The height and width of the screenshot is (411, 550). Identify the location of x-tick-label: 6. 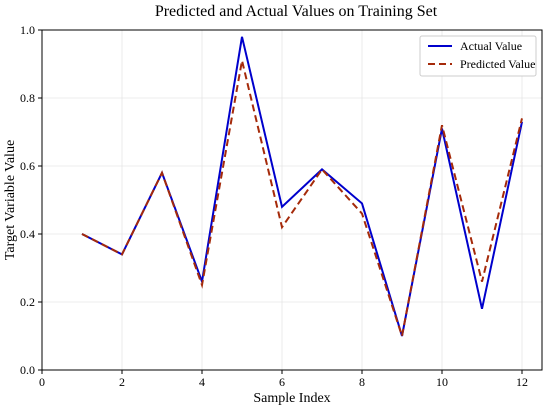
(282, 382).